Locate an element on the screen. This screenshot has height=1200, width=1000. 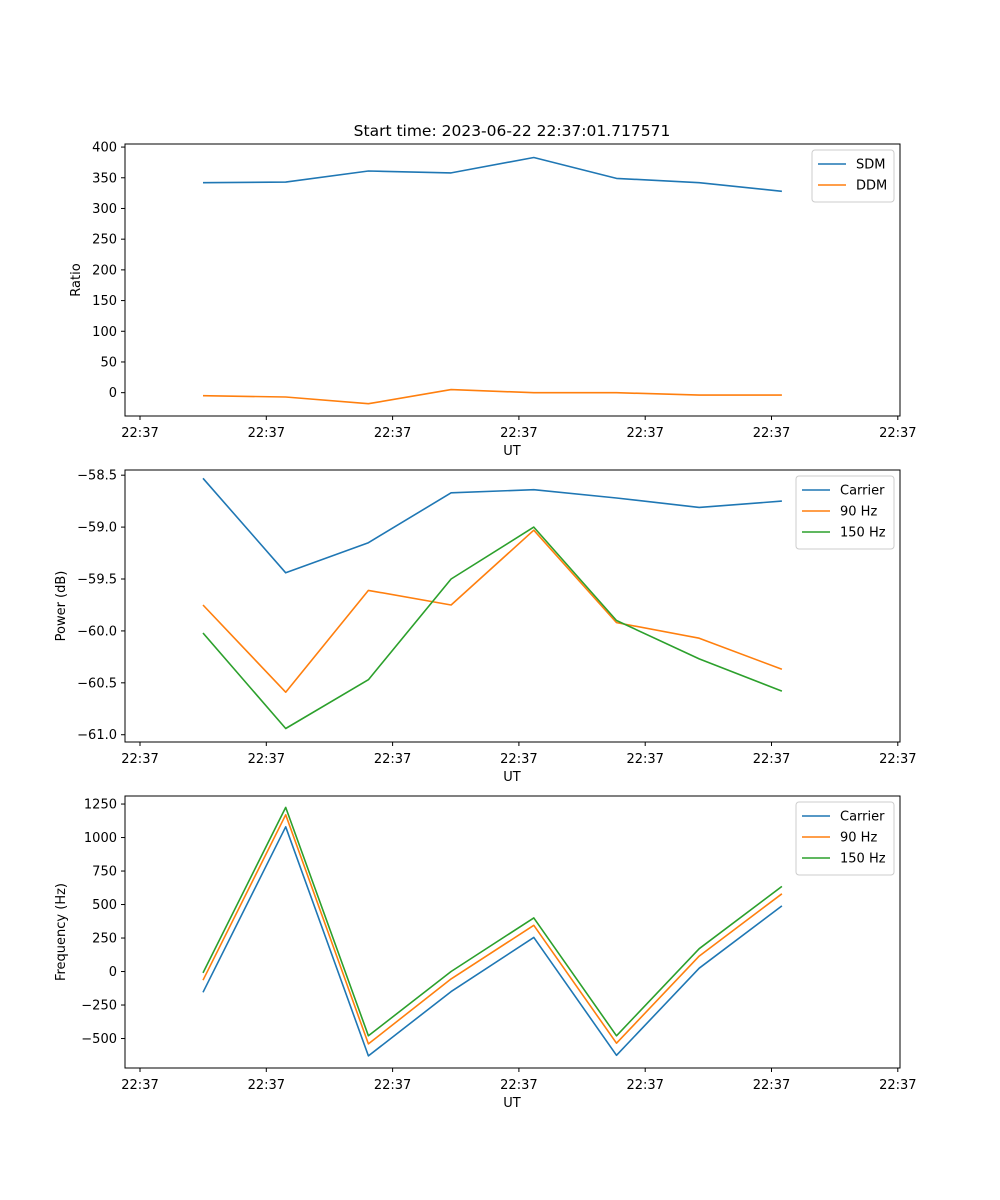
figure-title: Start time: 2023-06-22 22:37:01.717571 is located at coordinates (512, 131).